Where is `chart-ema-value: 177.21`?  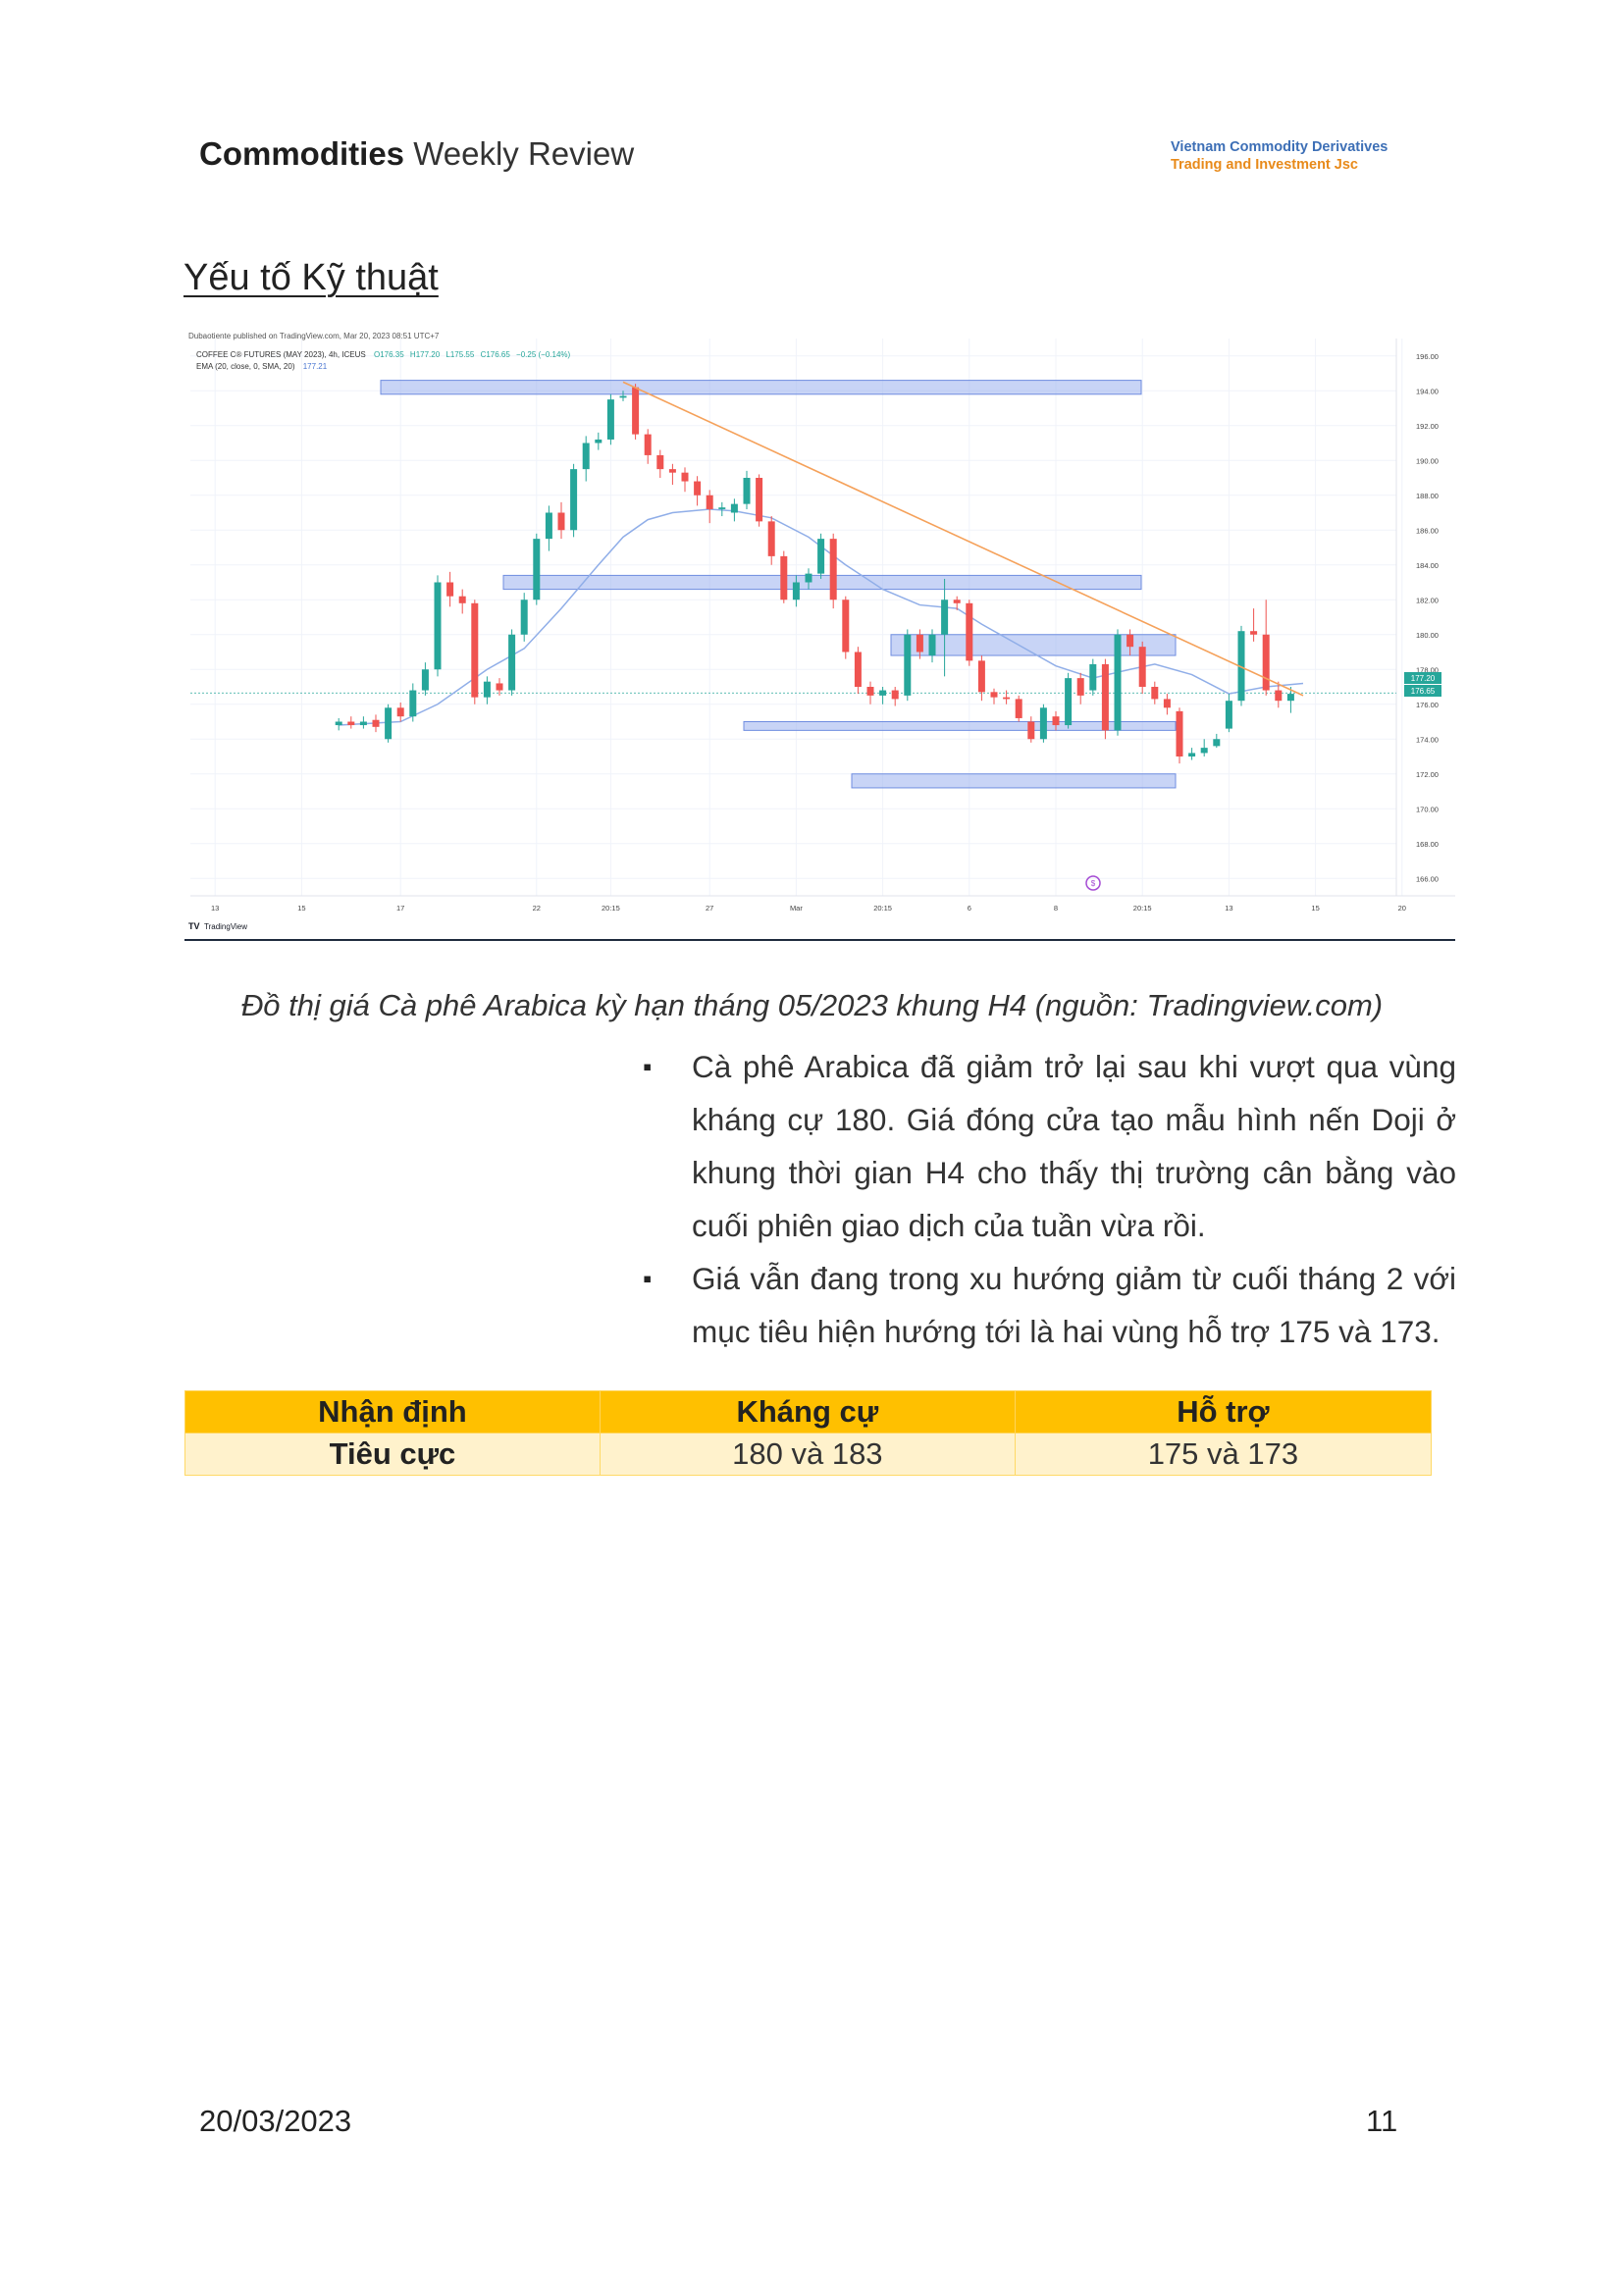 chart-ema-value: 177.21 is located at coordinates (315, 366).